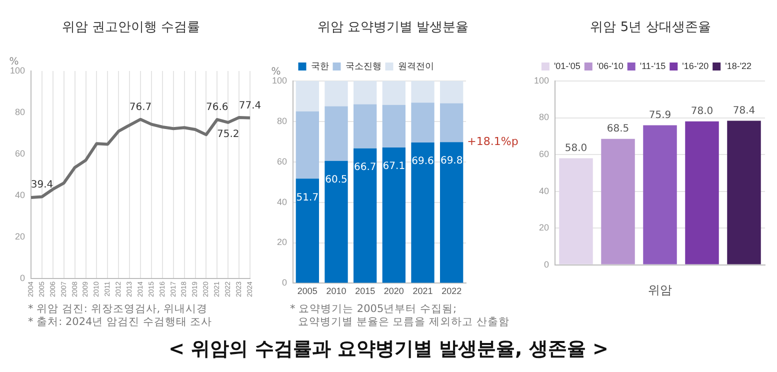  What do you see at coordinates (695, 65) in the screenshot?
I see `legend-label: '16-'20` at bounding box center [695, 65].